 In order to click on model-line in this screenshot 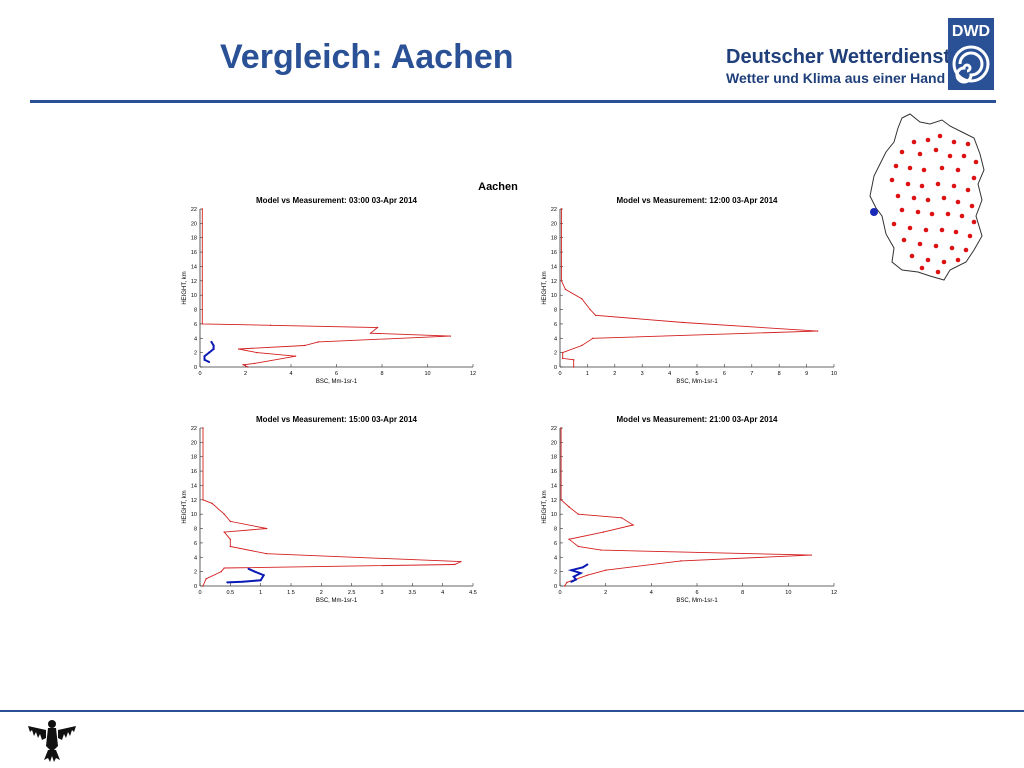, I will do `click(326, 288)`.